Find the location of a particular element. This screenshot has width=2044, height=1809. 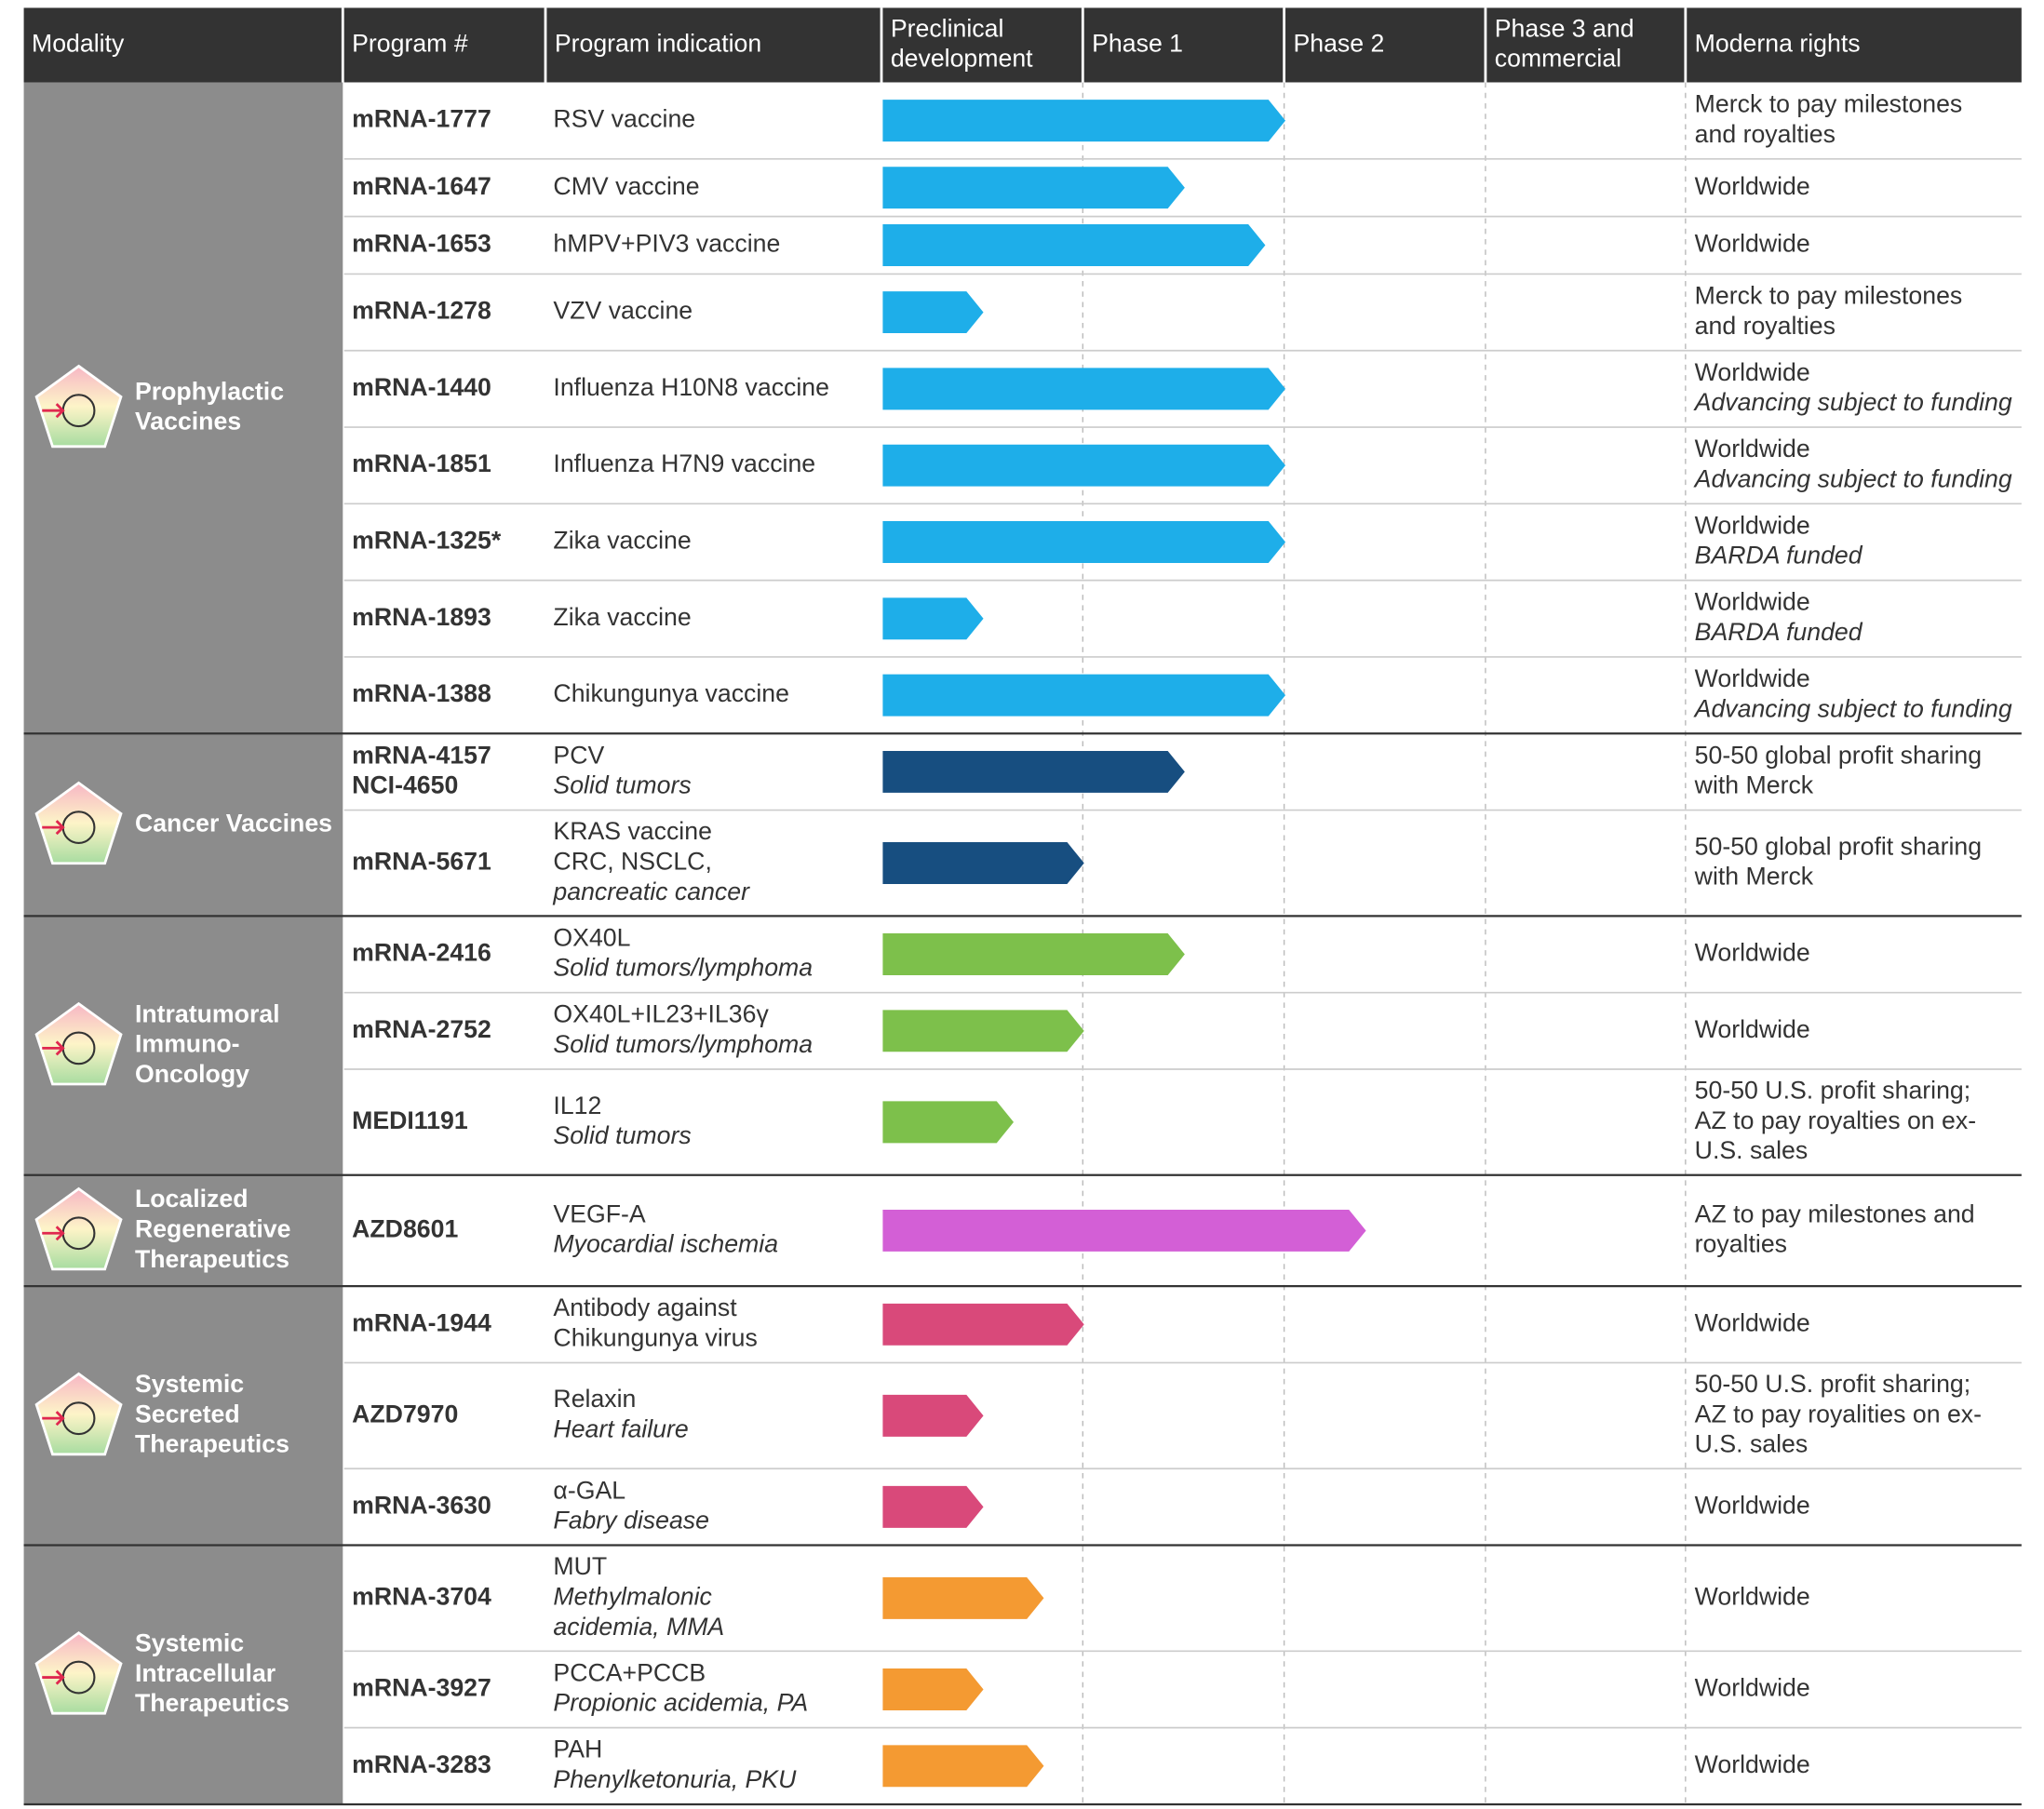

indication-detail: Myocardial ischemia is located at coordinates (665, 1244).